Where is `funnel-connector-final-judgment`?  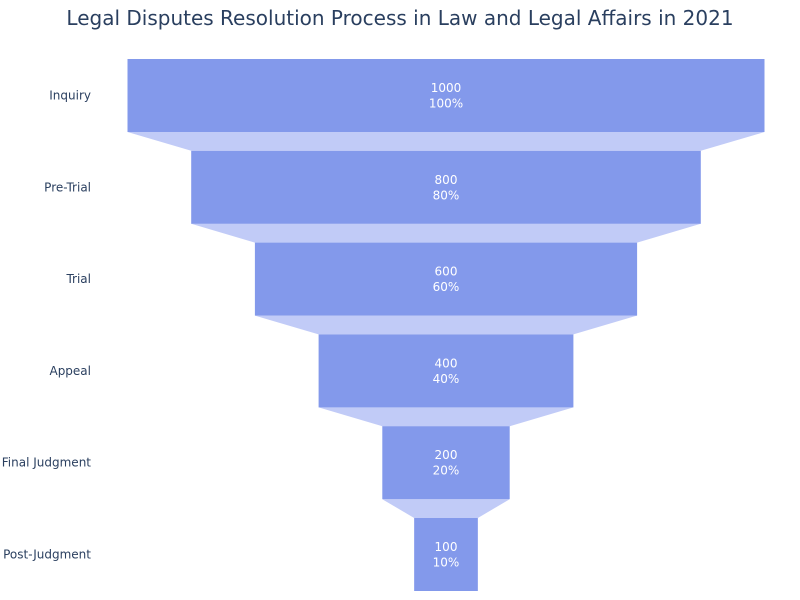
funnel-connector-final-judgment is located at coordinates (446, 508).